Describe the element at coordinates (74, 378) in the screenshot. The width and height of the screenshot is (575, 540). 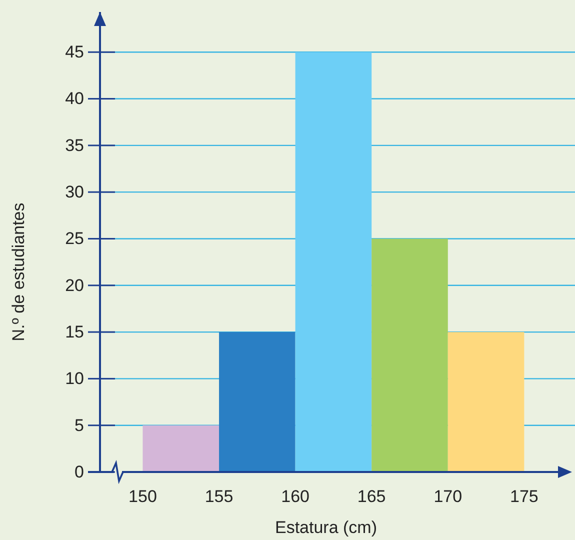
I see `y-tick-label: 10` at that location.